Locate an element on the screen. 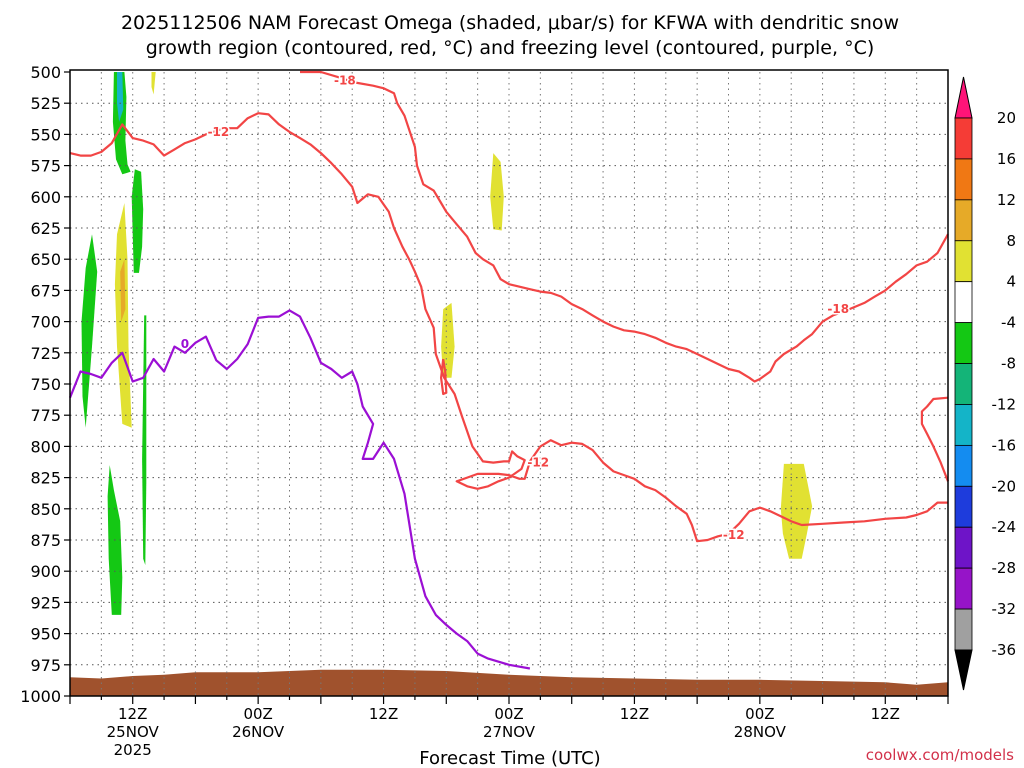 This screenshot has height=768, width=1024. y-tick-label: 925 is located at coordinates (45, 602).